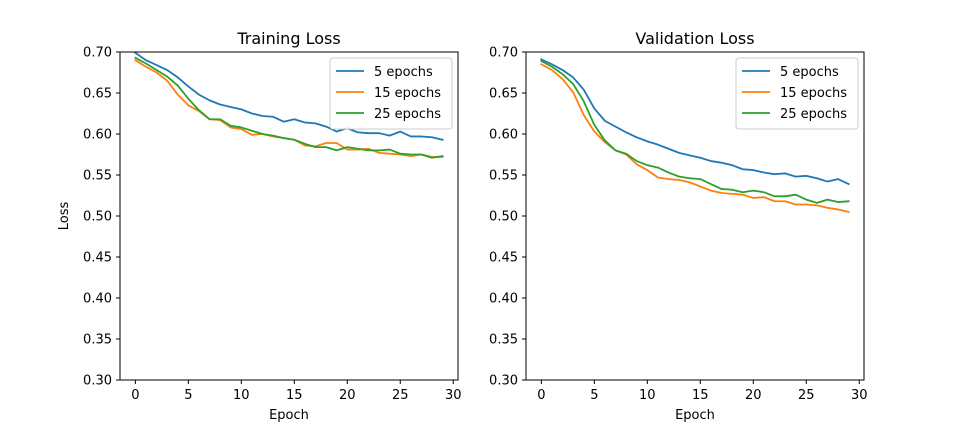 The height and width of the screenshot is (426, 960). I want to click on validation-x-tick-label: 0, so click(541, 395).